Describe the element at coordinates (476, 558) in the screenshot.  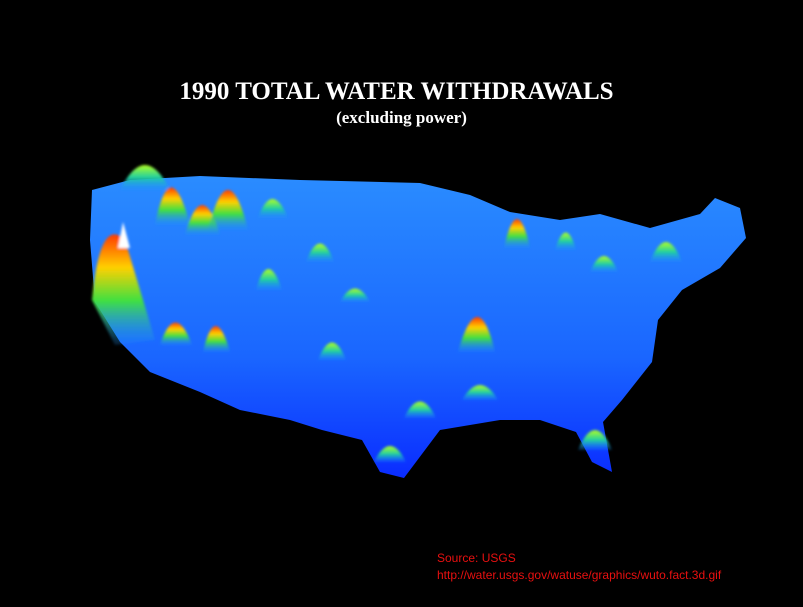
I see `source: Source: USGS` at that location.